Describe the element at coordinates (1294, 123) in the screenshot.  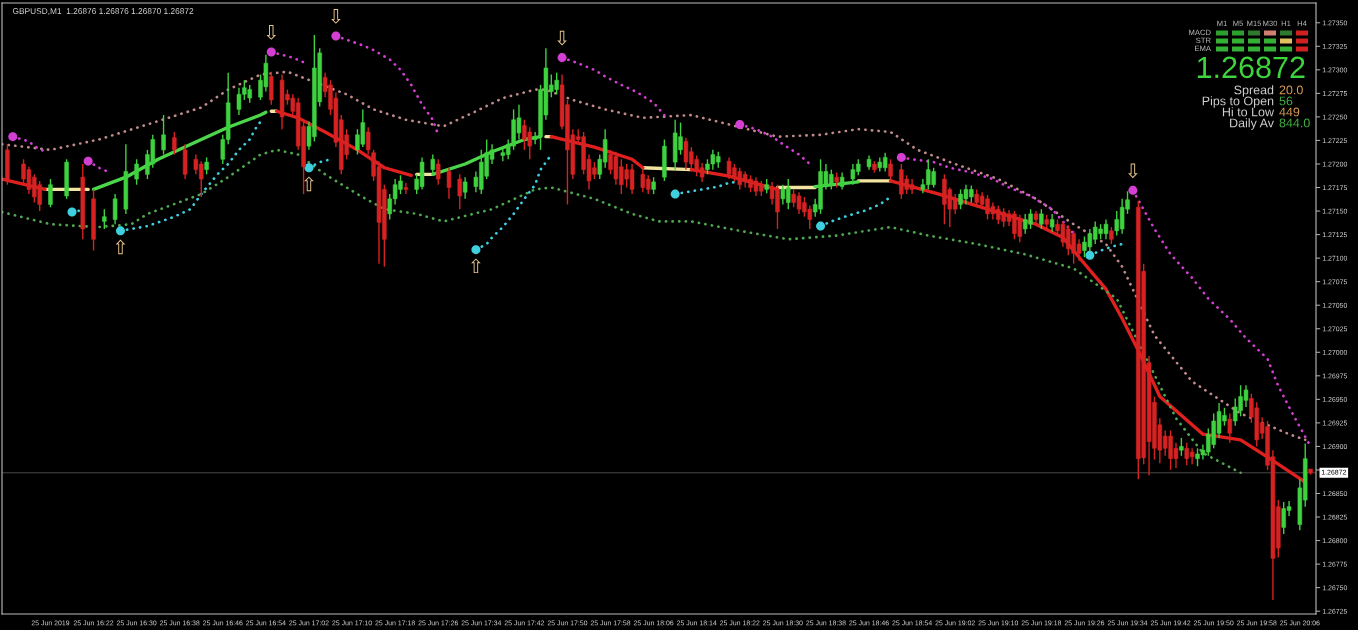
I see `annotation: 844.0` at that location.